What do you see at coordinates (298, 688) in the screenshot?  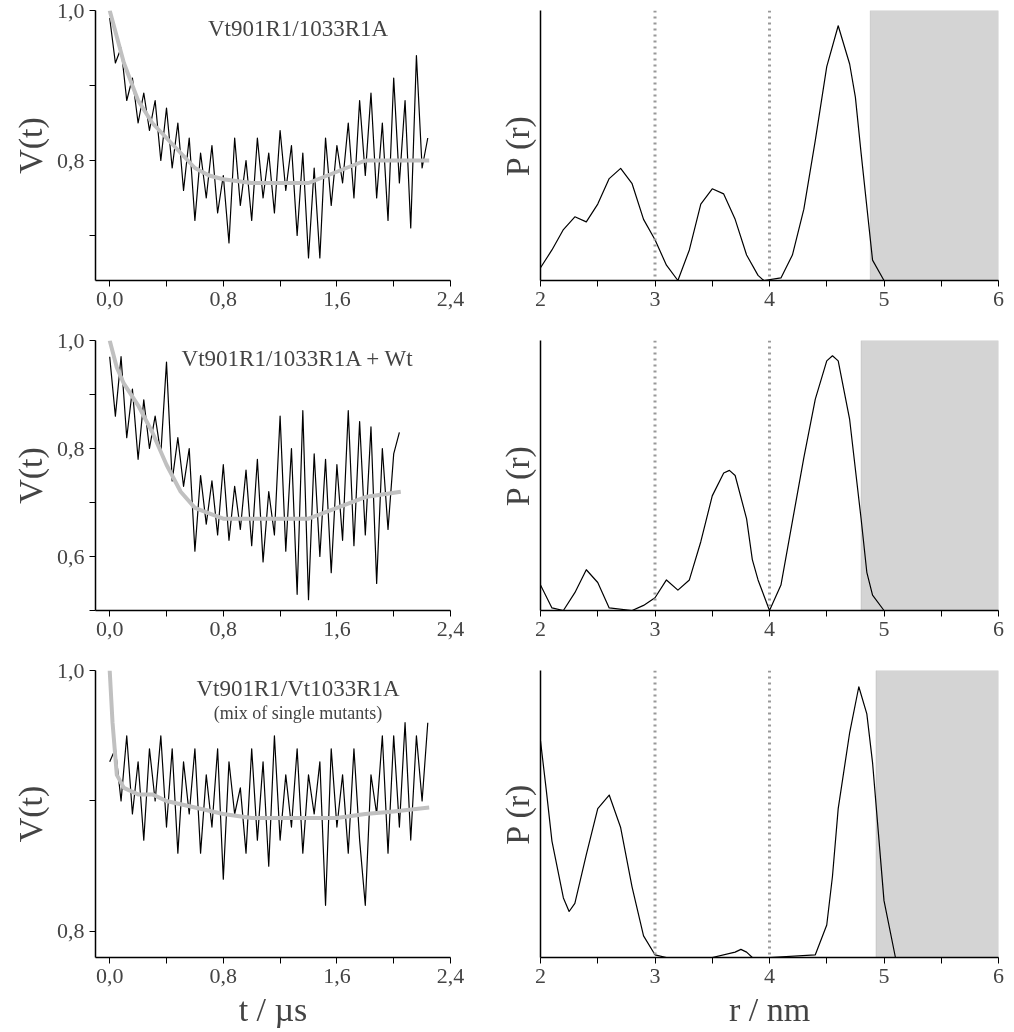 I see `chart-title: Vt901R1/Vt1033R1A` at bounding box center [298, 688].